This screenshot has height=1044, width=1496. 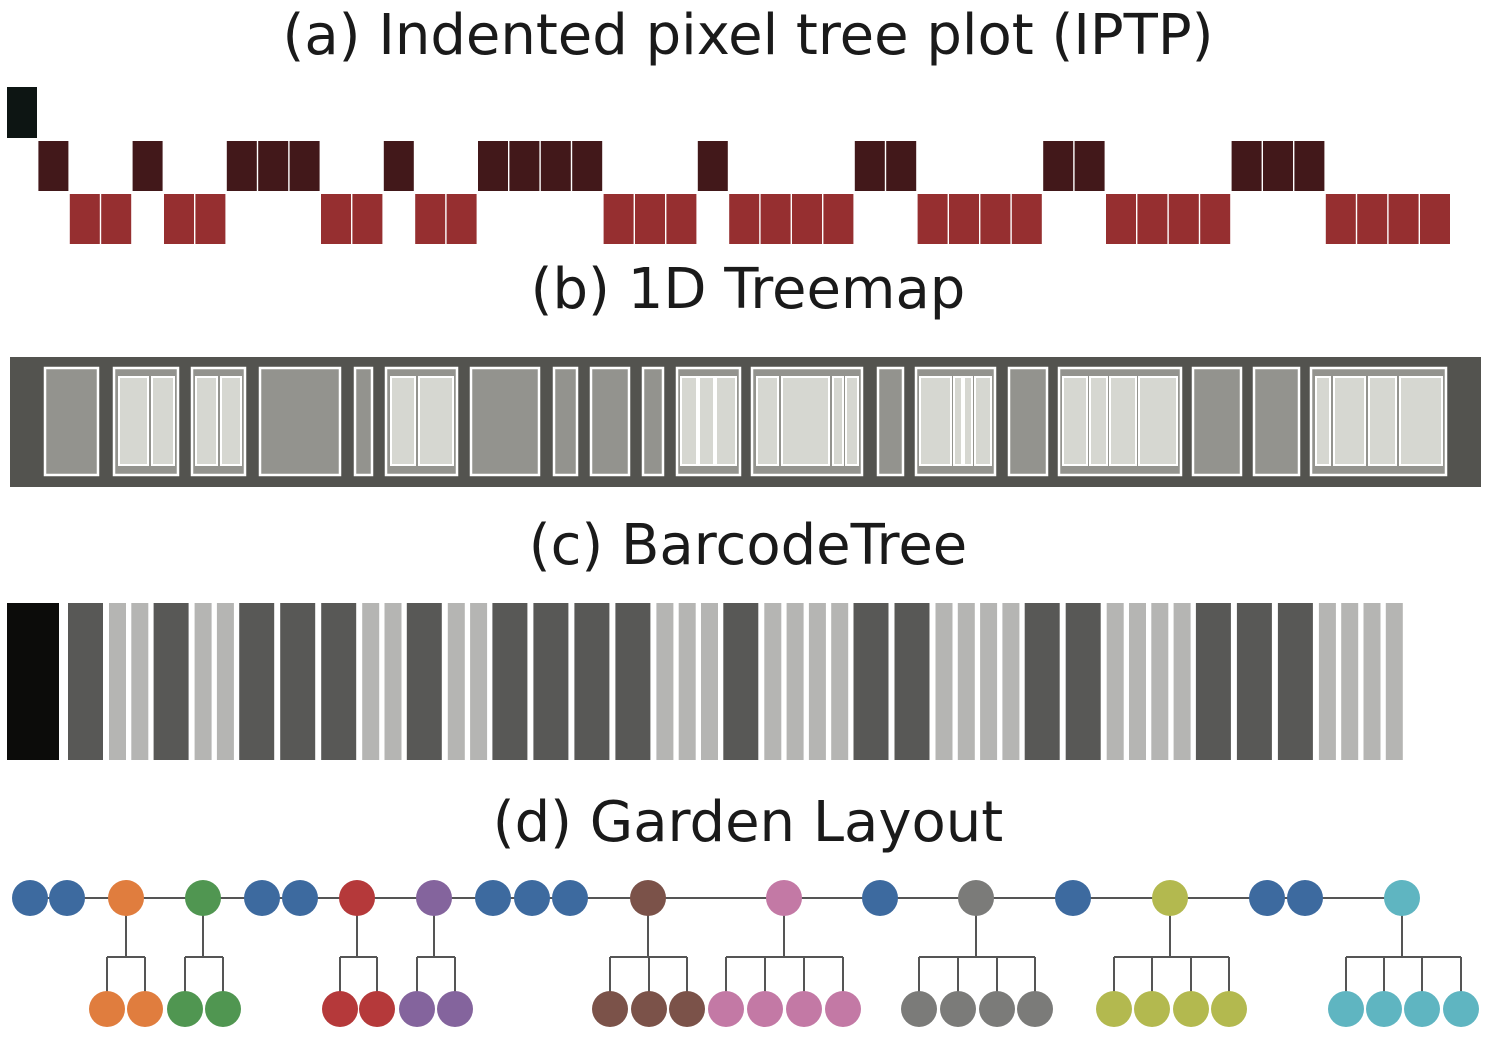 I want to click on barcode-root-bar, so click(x=33, y=681).